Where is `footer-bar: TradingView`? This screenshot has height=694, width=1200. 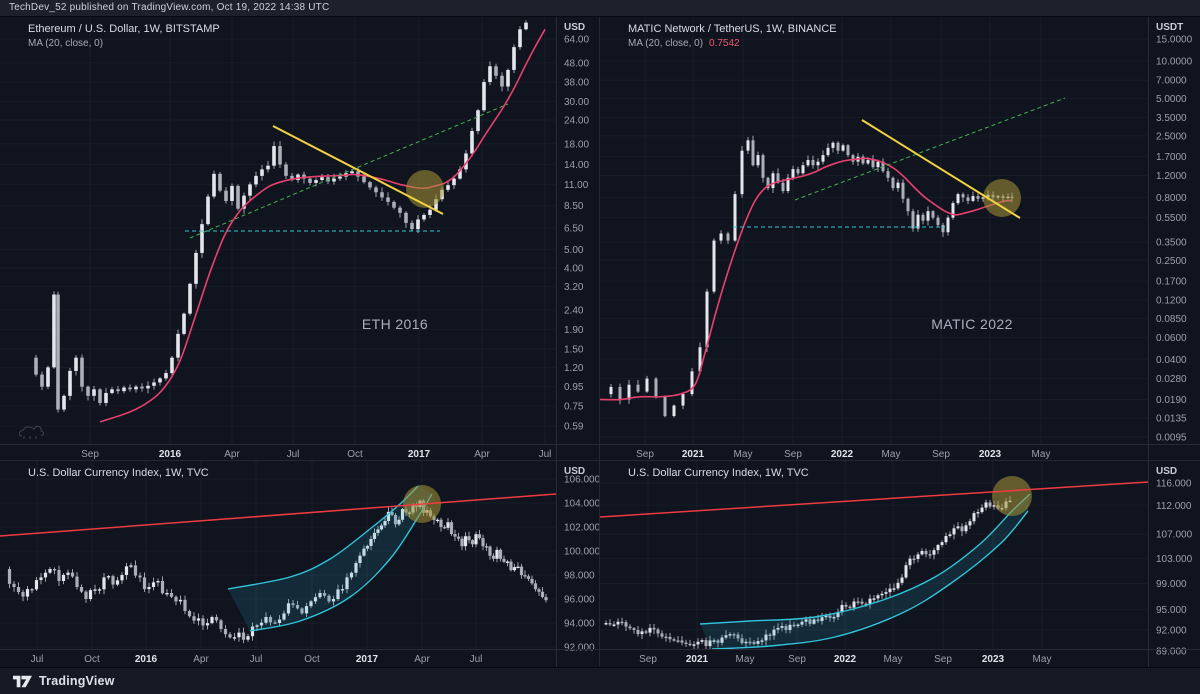
footer-bar: TradingView is located at coordinates (600, 680).